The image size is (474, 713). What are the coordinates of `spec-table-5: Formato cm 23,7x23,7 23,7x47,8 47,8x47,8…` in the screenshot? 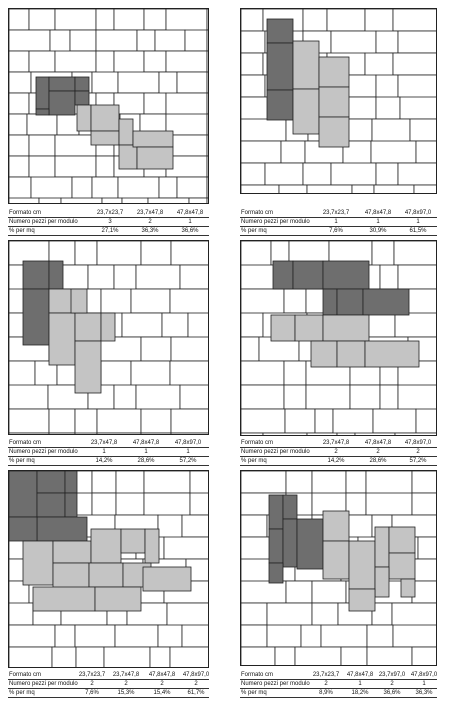 It's located at (108, 684).